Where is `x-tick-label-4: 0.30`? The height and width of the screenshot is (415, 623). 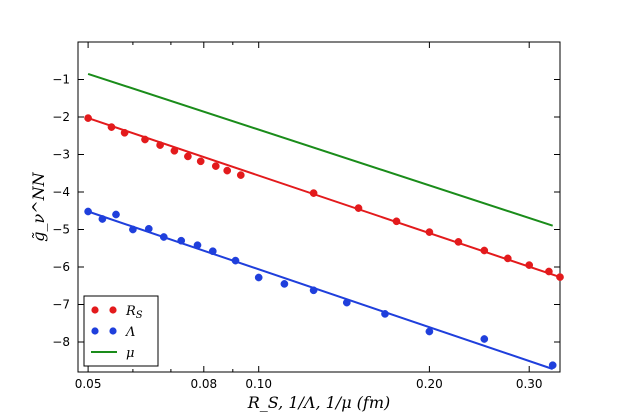
x-tick-label-4: 0.30 is located at coordinates (529, 384).